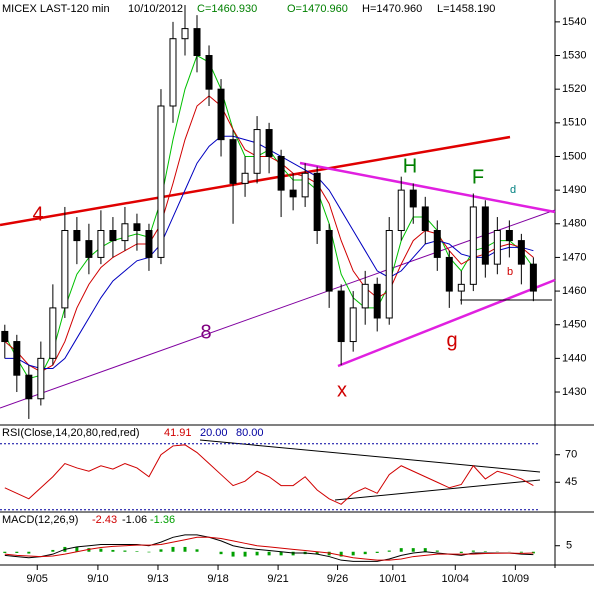 This screenshot has width=594, height=590. I want to click on annotation: x, so click(342, 390).